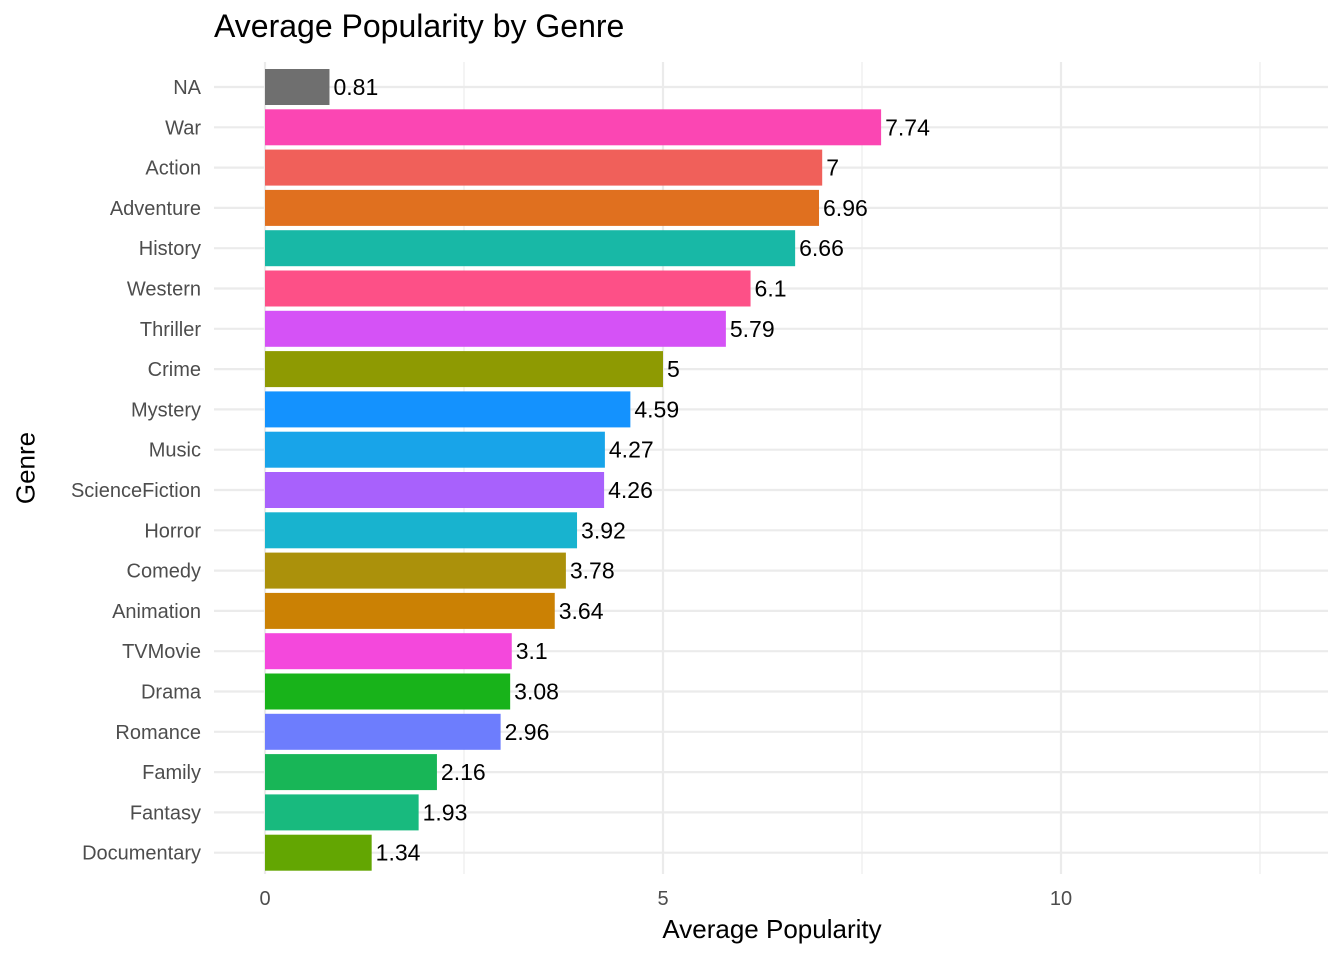 This screenshot has width=1344, height=960. What do you see at coordinates (435, 490) in the screenshot?
I see `bar-sciencefiction` at bounding box center [435, 490].